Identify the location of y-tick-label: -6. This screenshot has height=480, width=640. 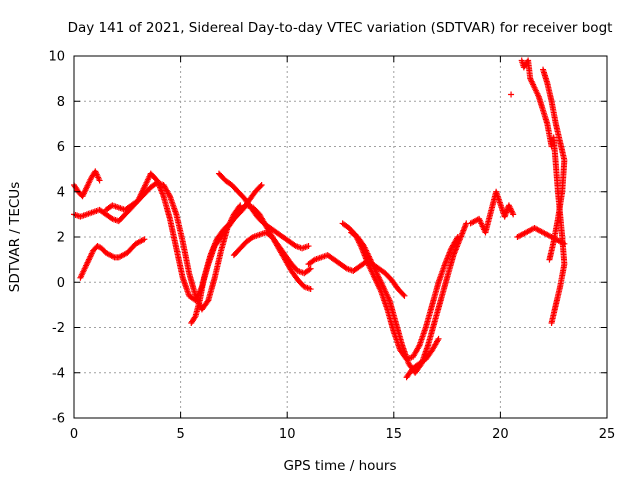
(58, 419).